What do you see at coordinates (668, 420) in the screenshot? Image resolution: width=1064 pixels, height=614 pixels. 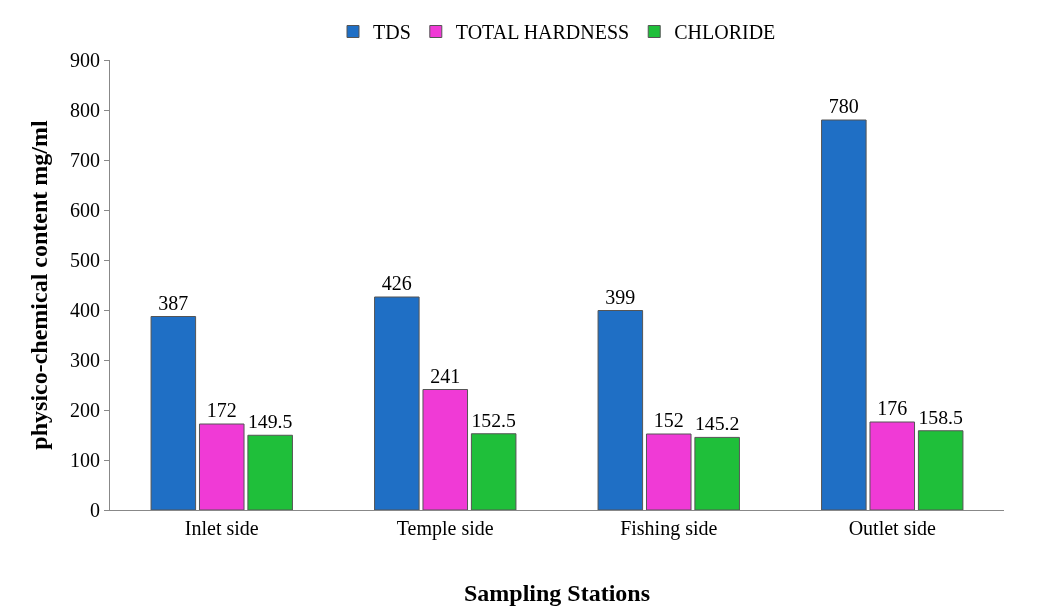 I see `data-label: 152` at bounding box center [668, 420].